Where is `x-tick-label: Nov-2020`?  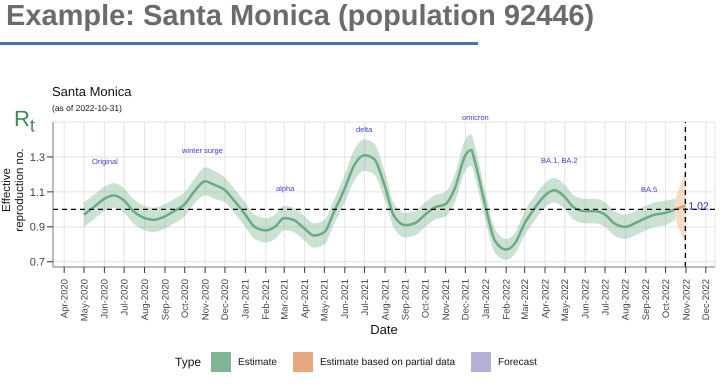 x-tick-label: Nov-2020 is located at coordinates (206, 299).